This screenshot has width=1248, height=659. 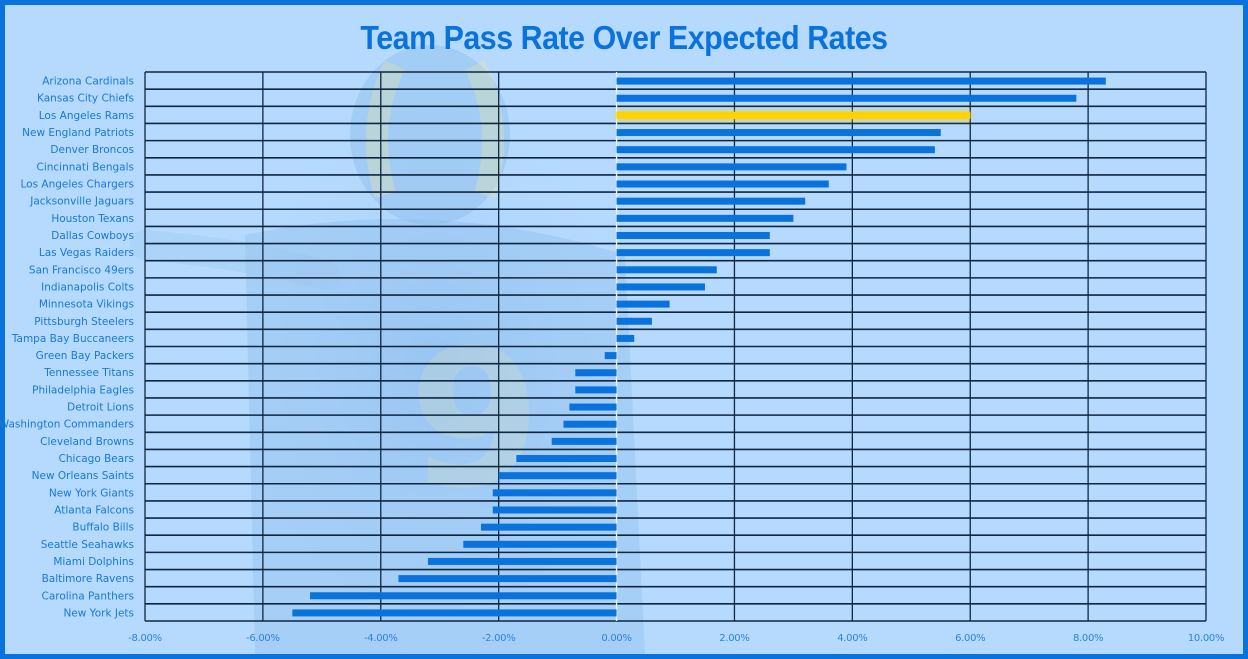 What do you see at coordinates (87, 442) in the screenshot?
I see `category-label: Cleveland Browns` at bounding box center [87, 442].